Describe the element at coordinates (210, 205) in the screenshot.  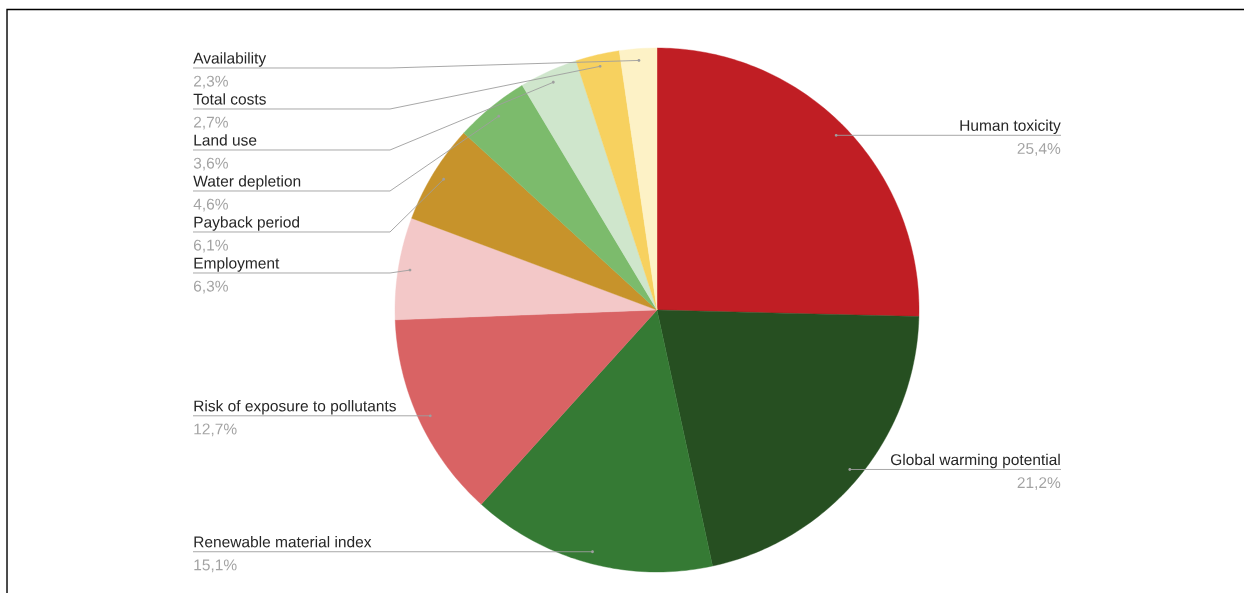
I see `data-label: 4,6%` at that location.